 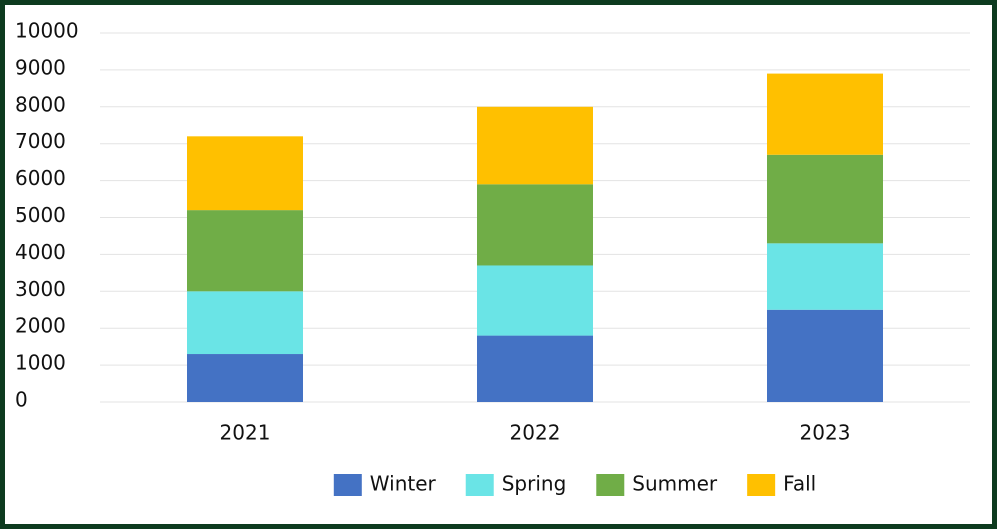 I want to click on y-tick-label: 8000, so click(x=40, y=104).